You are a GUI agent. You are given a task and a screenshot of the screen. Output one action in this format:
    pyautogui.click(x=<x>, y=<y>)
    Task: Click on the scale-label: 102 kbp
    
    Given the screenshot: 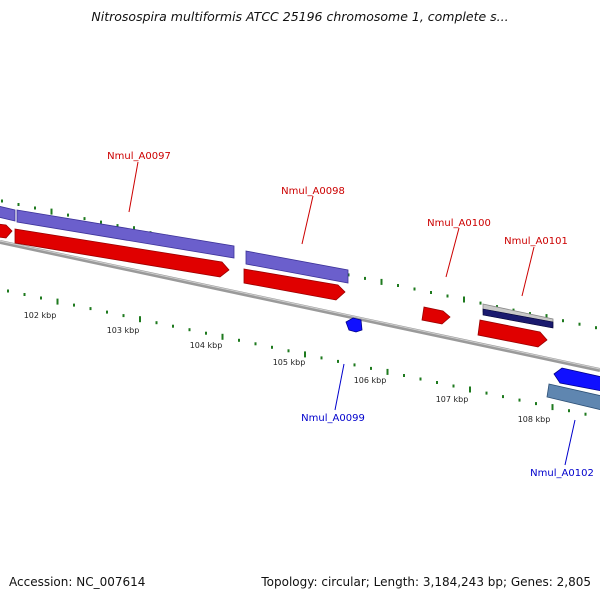 What is the action you would take?
    pyautogui.click(x=40, y=315)
    